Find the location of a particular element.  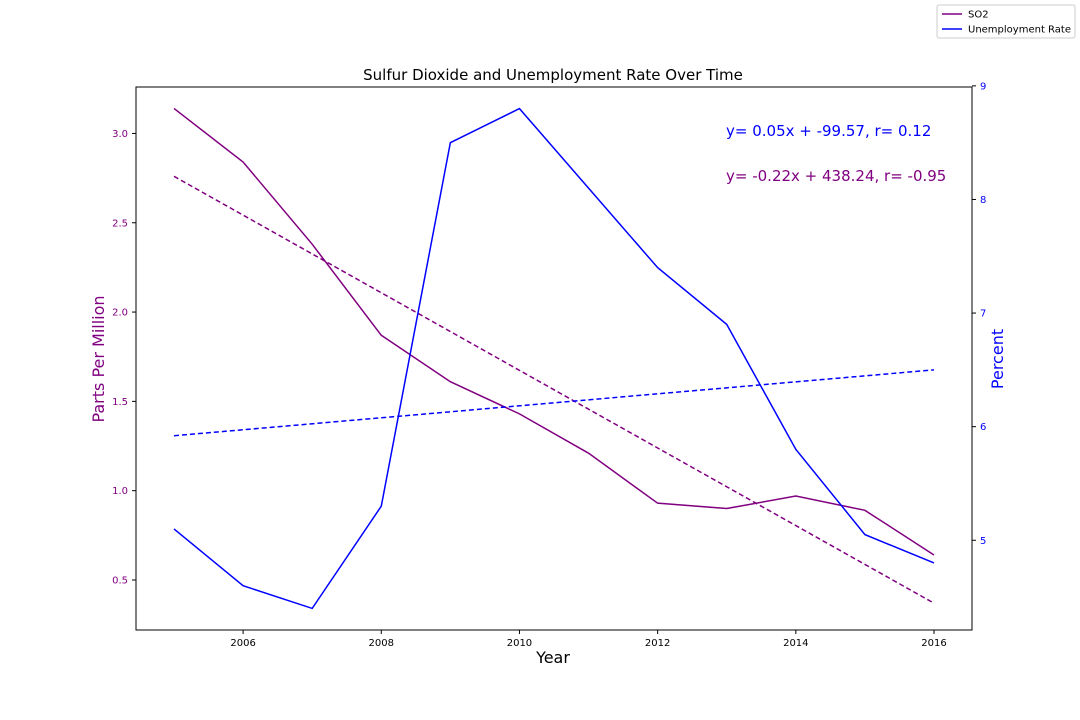

y-axis-left: 0.5 1.0 1.5 2.0 2.5 3.0 is located at coordinates (124, 357).